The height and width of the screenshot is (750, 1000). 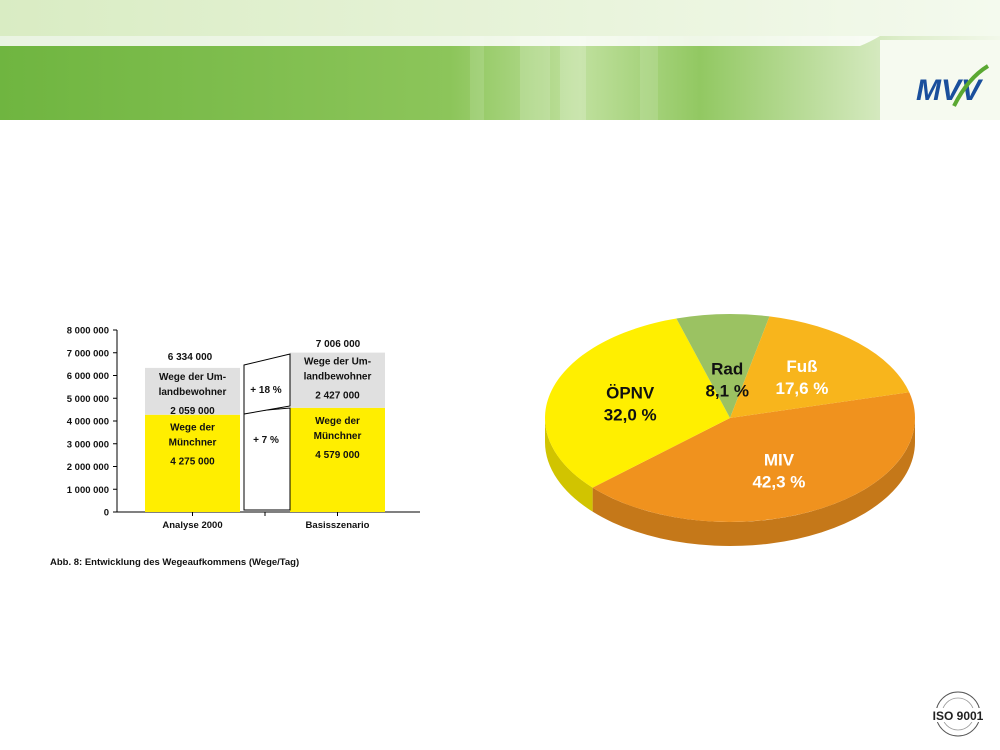 I want to click on growth-connector: + 7 % + 18 %, so click(x=267, y=432).